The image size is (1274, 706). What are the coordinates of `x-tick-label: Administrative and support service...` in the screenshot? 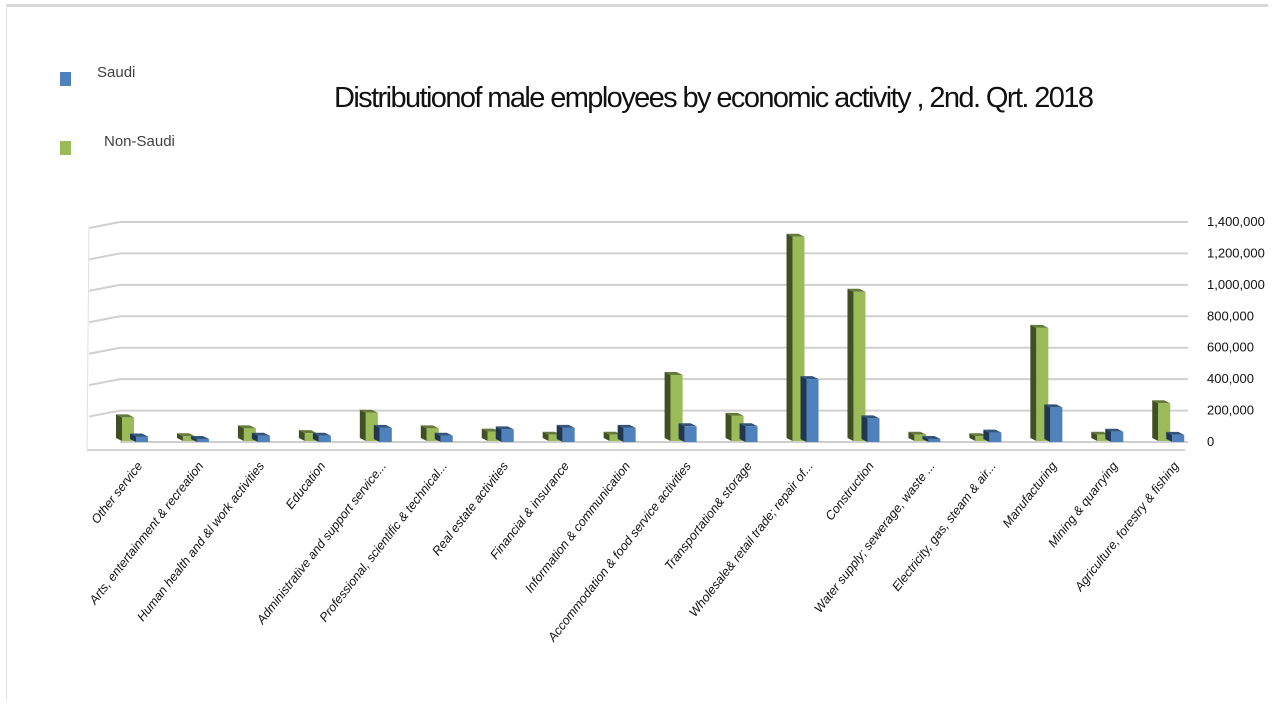 It's located at (321, 543).